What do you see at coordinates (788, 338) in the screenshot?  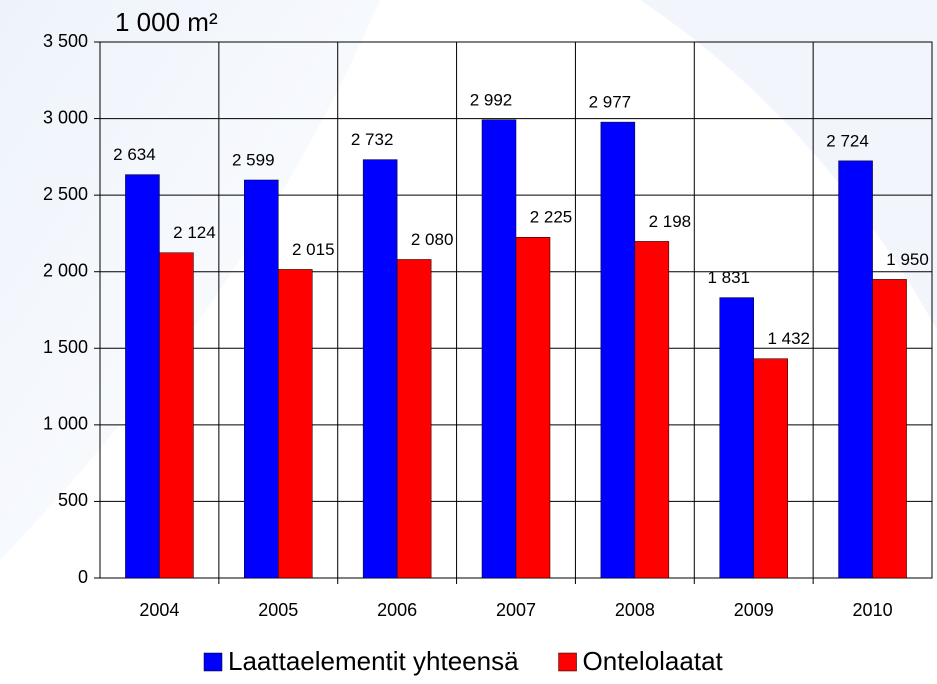 I see `value-label: 1 432` at bounding box center [788, 338].